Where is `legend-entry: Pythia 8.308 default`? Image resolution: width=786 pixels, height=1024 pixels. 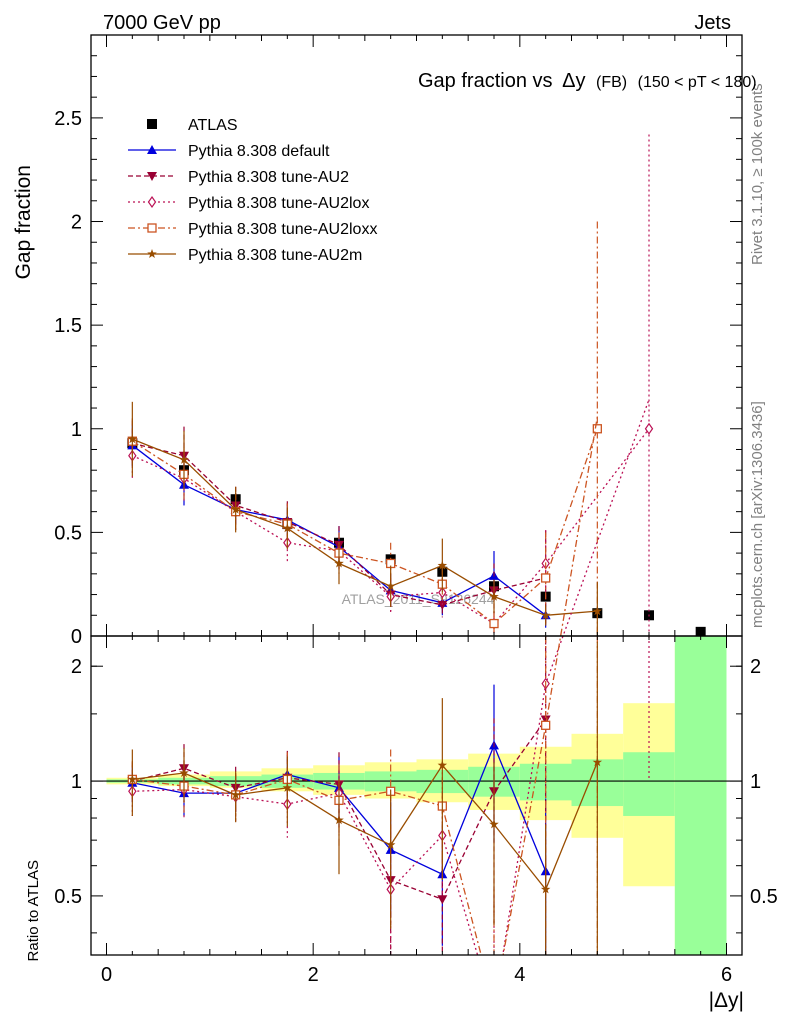 legend-entry: Pythia 8.308 default is located at coordinates (229, 151).